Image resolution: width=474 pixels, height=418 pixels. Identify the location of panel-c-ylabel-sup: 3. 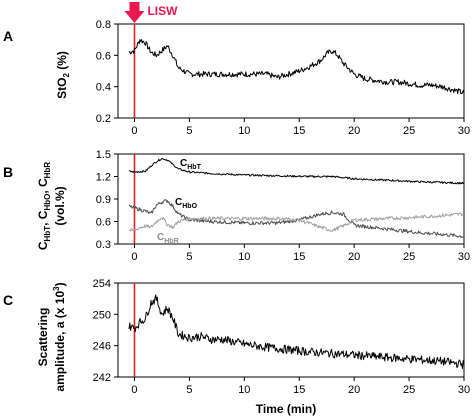
(56, 288).